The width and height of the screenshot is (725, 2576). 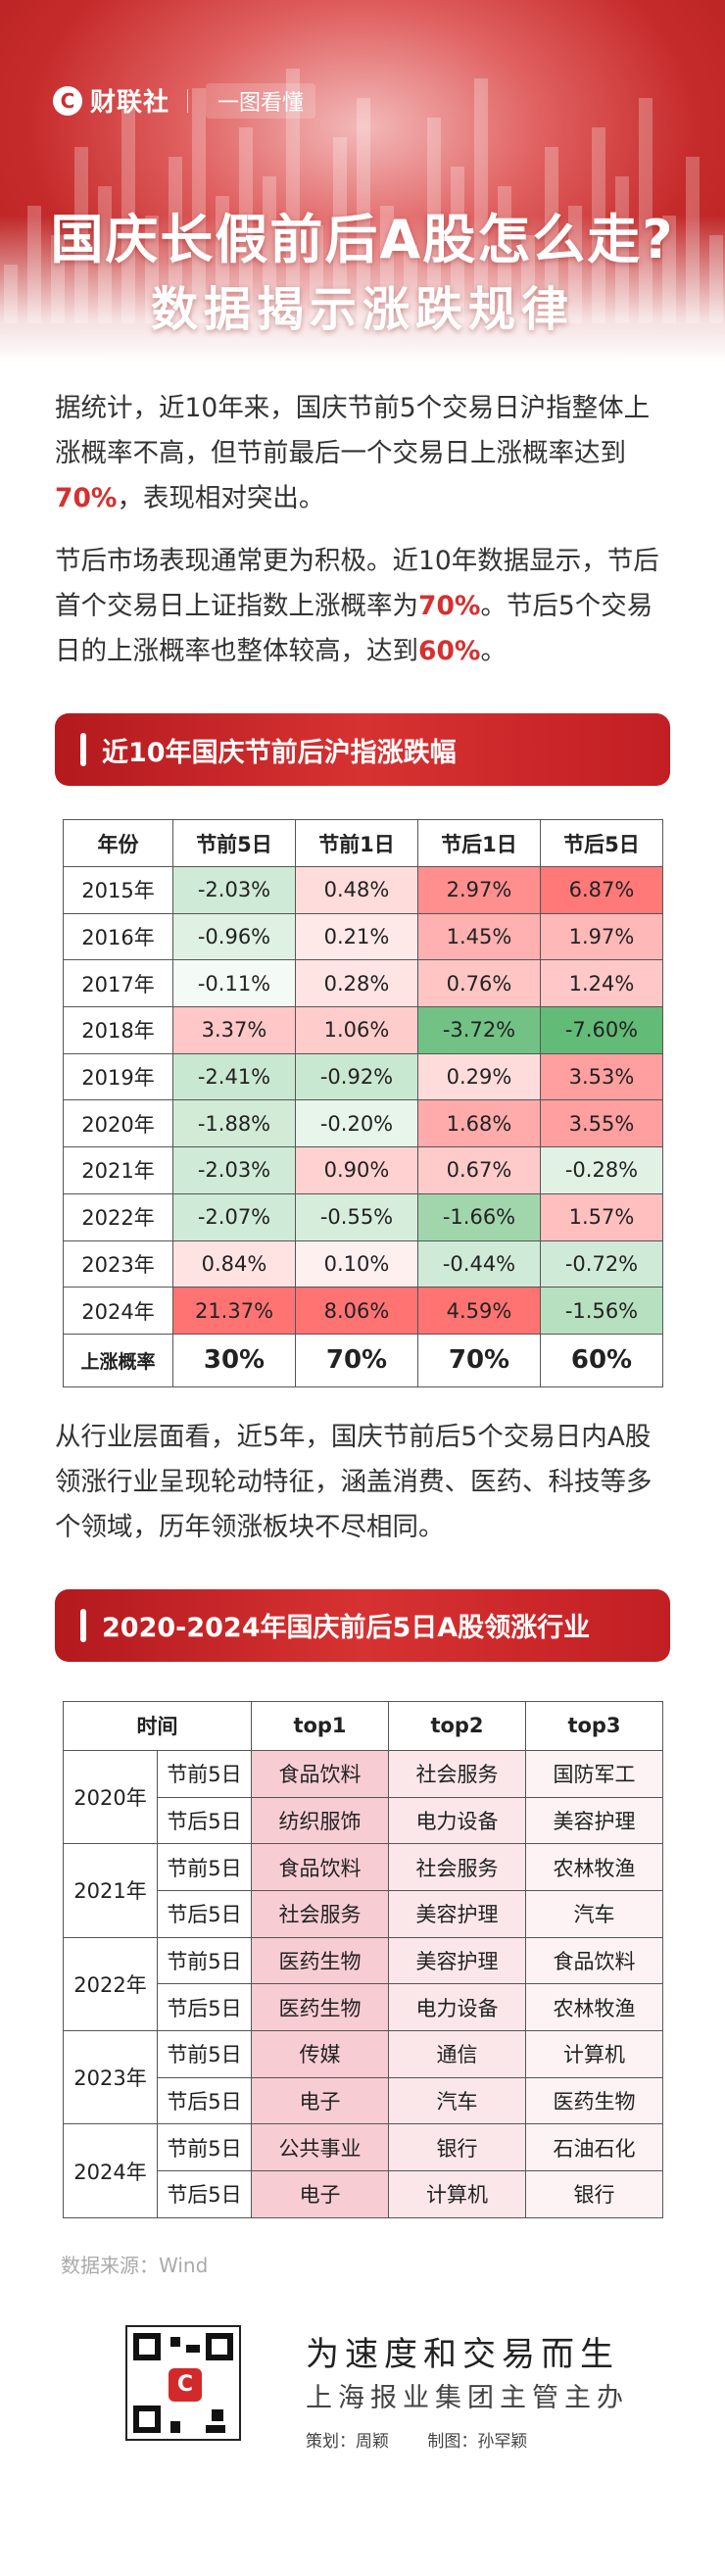 What do you see at coordinates (477, 2441) in the screenshot?
I see `maker-credit: 制图：孙罕颖` at bounding box center [477, 2441].